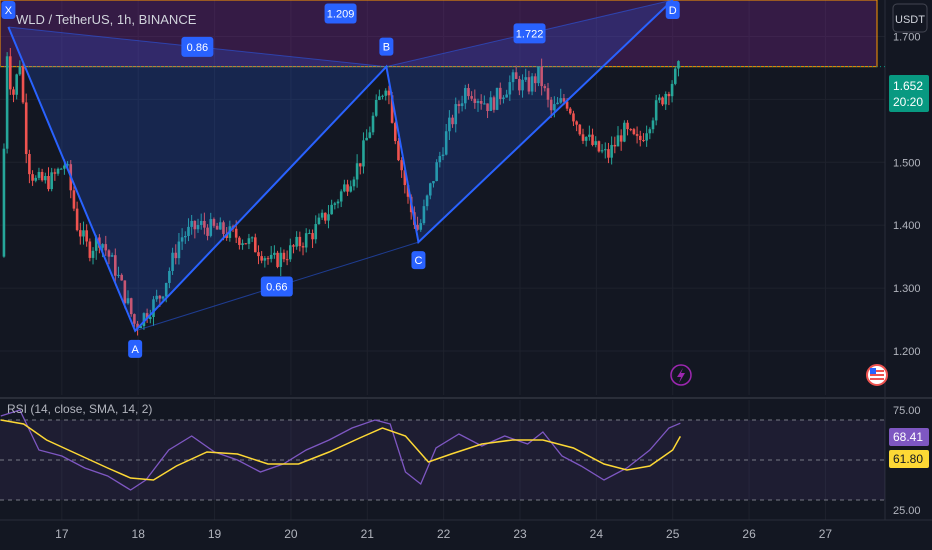  What do you see at coordinates (681, 375) in the screenshot?
I see `lightning-icon` at bounding box center [681, 375].